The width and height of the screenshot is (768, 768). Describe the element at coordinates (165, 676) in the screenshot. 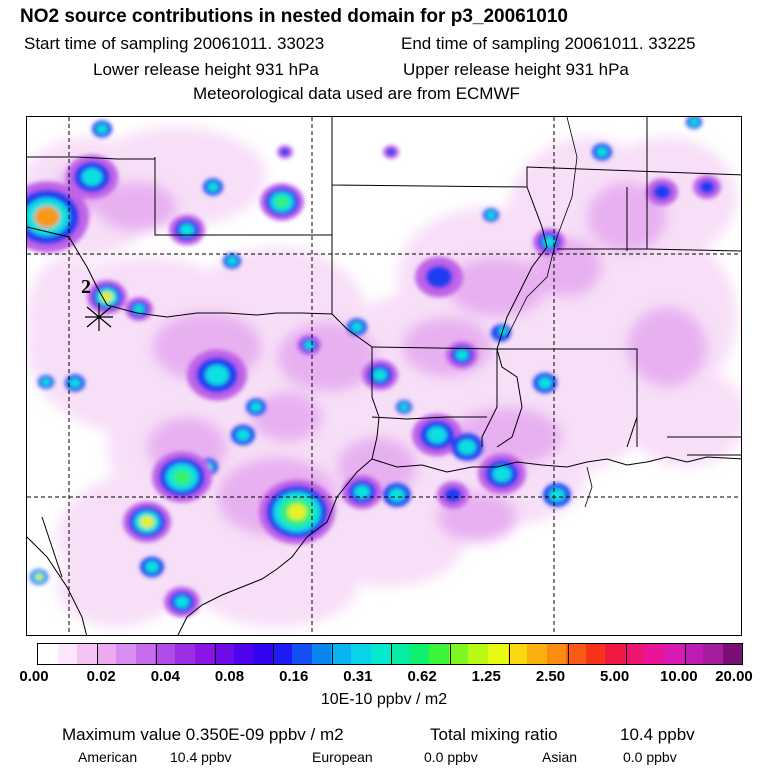

I see `colorbar-tick-label: 0.04` at that location.